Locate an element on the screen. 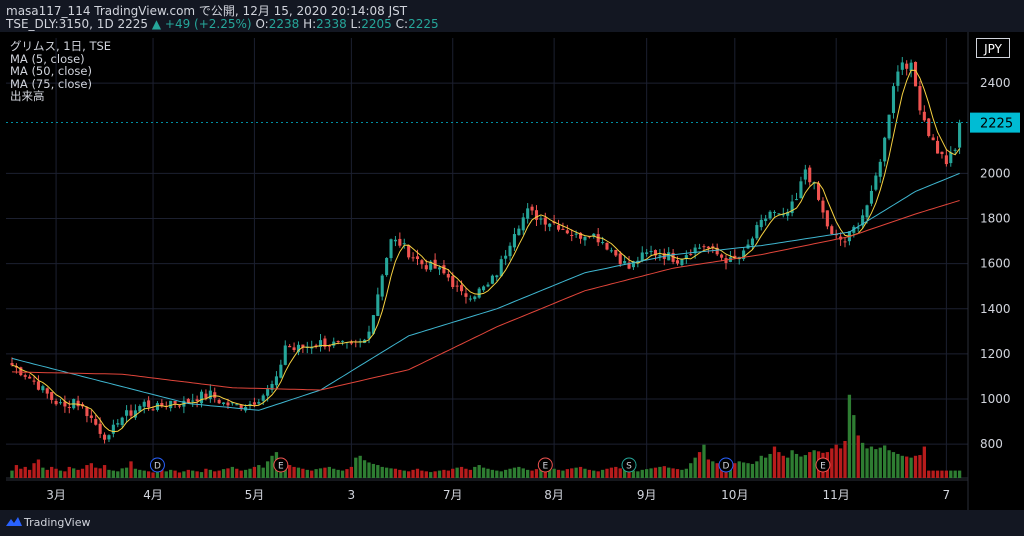  tradingview-logo-icon is located at coordinates (14, 521).